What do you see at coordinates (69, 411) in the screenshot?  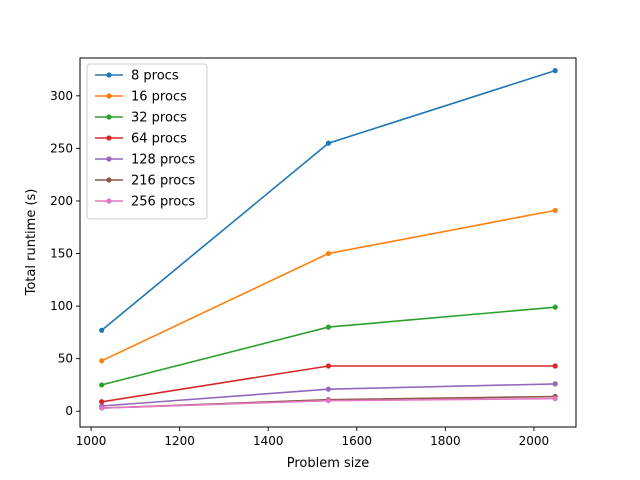 I see `y-tick-label: 0` at bounding box center [69, 411].